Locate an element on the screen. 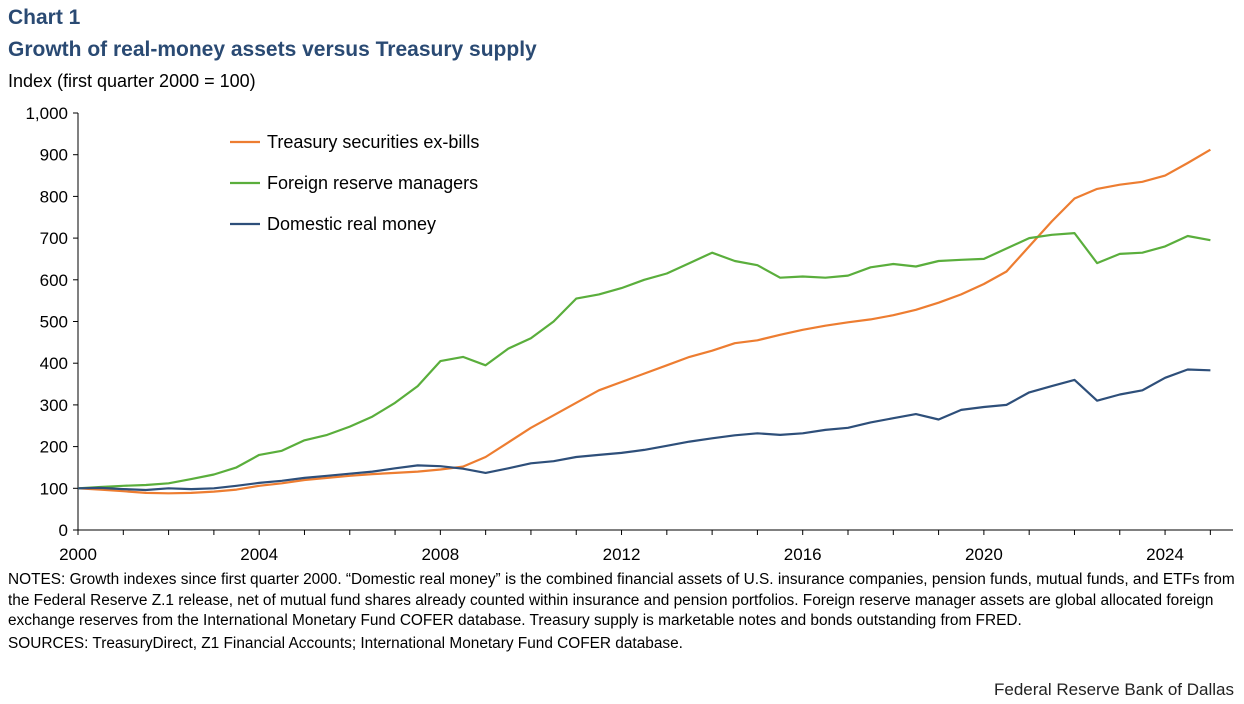 This screenshot has height=704, width=1244. y-tick-label: 600 is located at coordinates (54, 280).